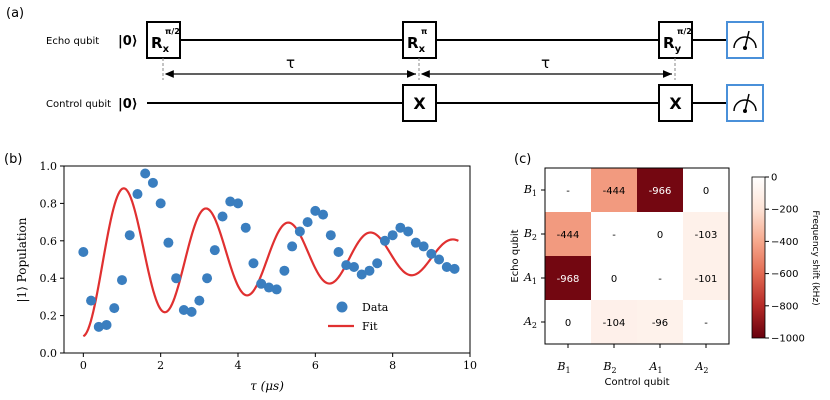 The width and height of the screenshot is (830, 400). I want to click on echo-gate-2: Rx π, so click(419, 40).